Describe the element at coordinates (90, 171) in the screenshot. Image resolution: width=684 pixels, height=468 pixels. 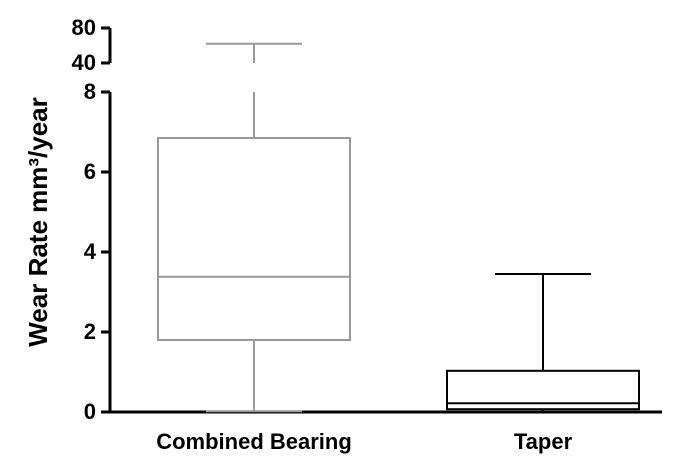
I see `y-tick-label: 6` at that location.